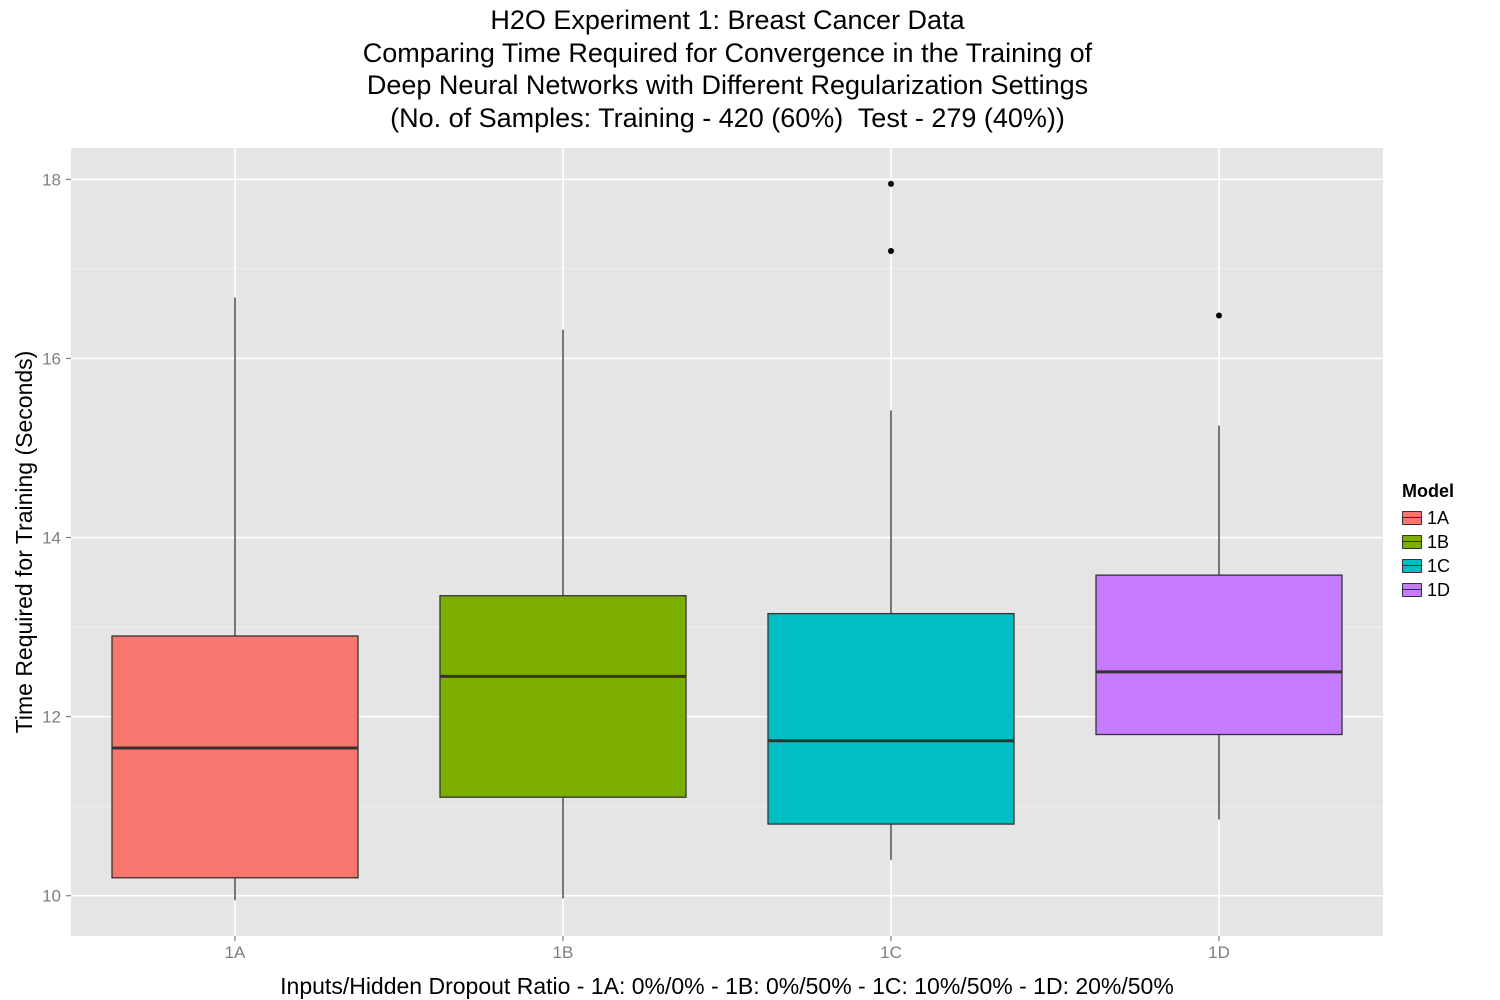 This screenshot has width=1500, height=1000. I want to click on x-axis-ticks: 1A 1B 1C 1D, so click(727, 949).